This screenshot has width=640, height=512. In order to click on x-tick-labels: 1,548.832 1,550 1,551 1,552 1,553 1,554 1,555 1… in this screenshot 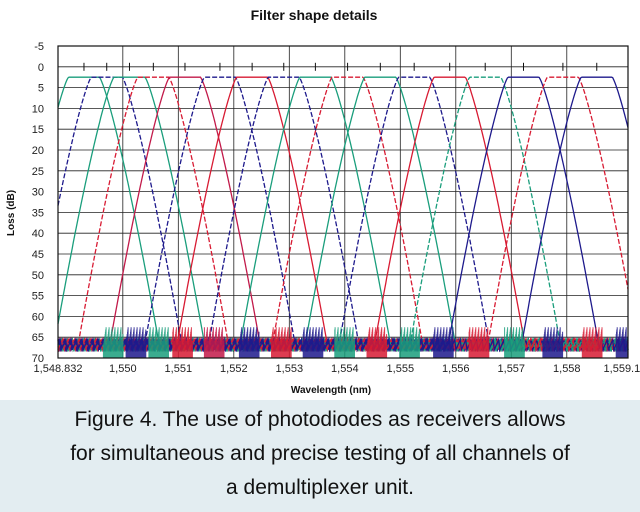, I will do `click(337, 369)`.